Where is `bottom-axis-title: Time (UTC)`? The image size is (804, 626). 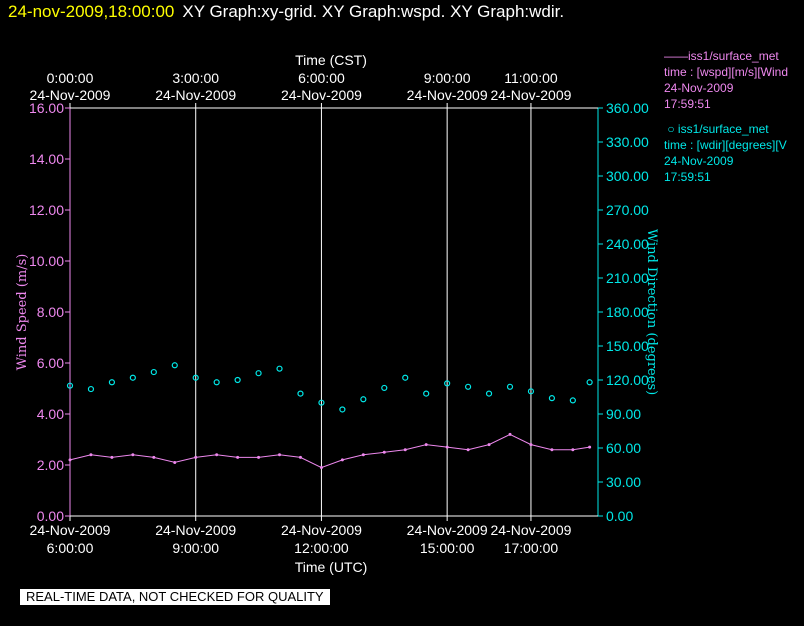
bottom-axis-title: Time (UTC) is located at coordinates (331, 567).